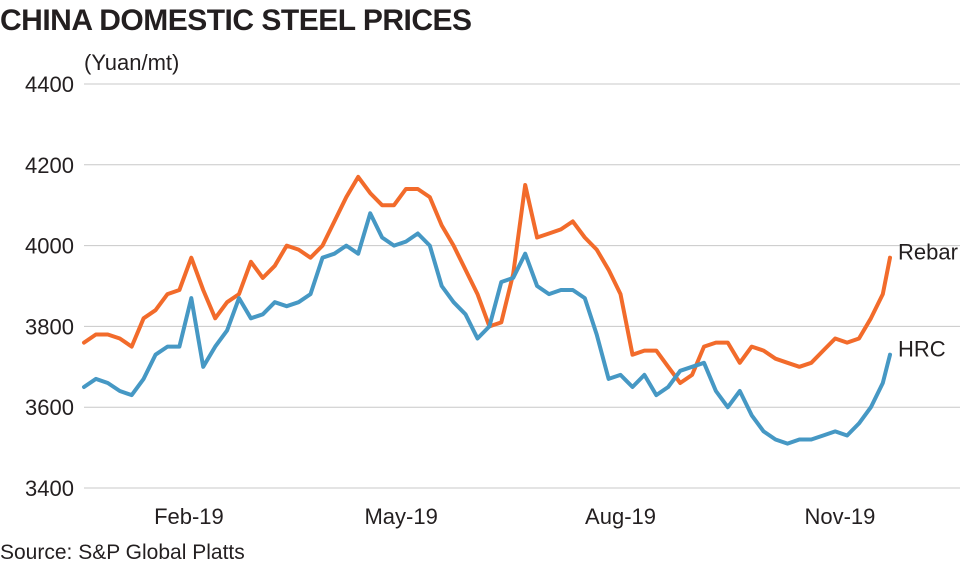 The width and height of the screenshot is (980, 568). What do you see at coordinates (49, 326) in the screenshot?
I see `y-tick-label: 3800` at bounding box center [49, 326].